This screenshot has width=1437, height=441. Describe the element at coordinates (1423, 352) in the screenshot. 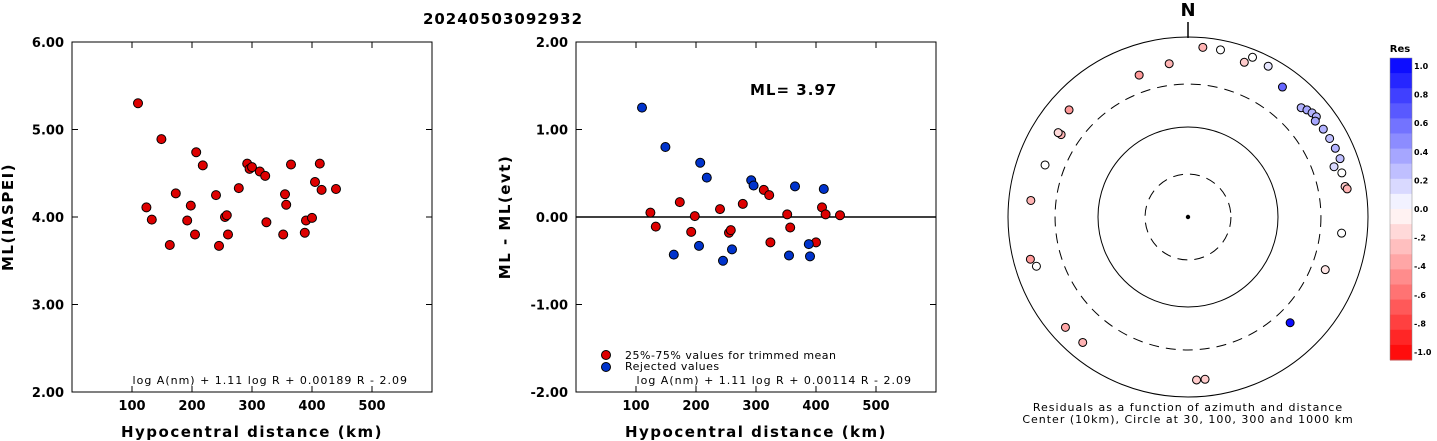

I see `colorbar-tick-label: -1.0` at that location.